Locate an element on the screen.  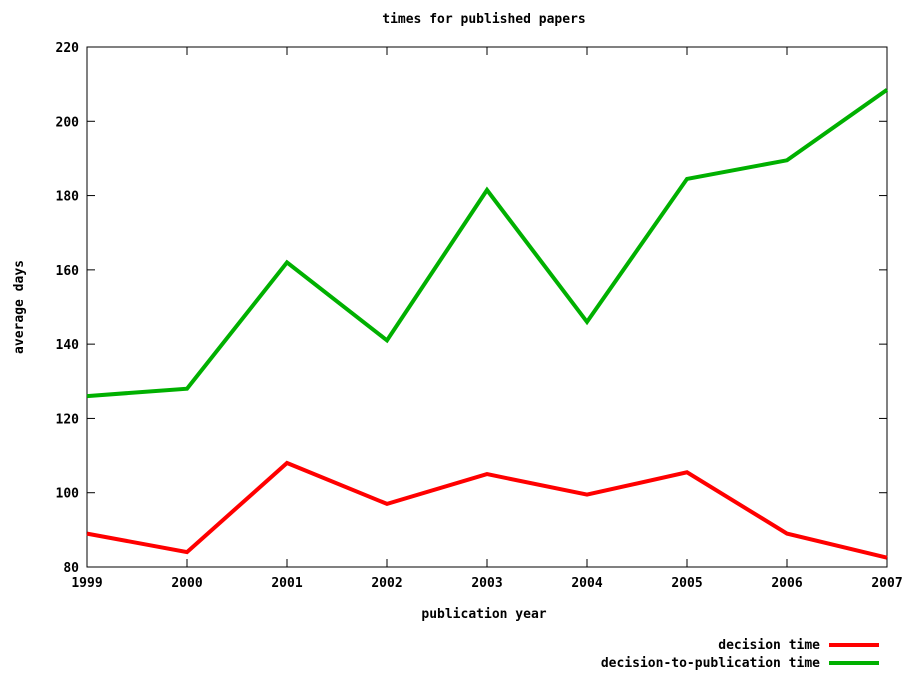
y-tick-label: 100 is located at coordinates (68, 494).